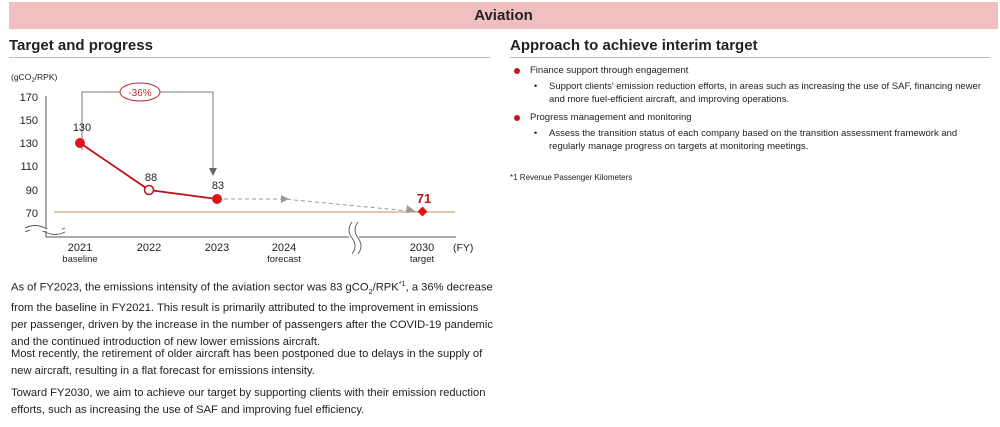 This screenshot has height=427, width=1000. What do you see at coordinates (217, 248) in the screenshot?
I see `svg-text: 2023` at bounding box center [217, 248].